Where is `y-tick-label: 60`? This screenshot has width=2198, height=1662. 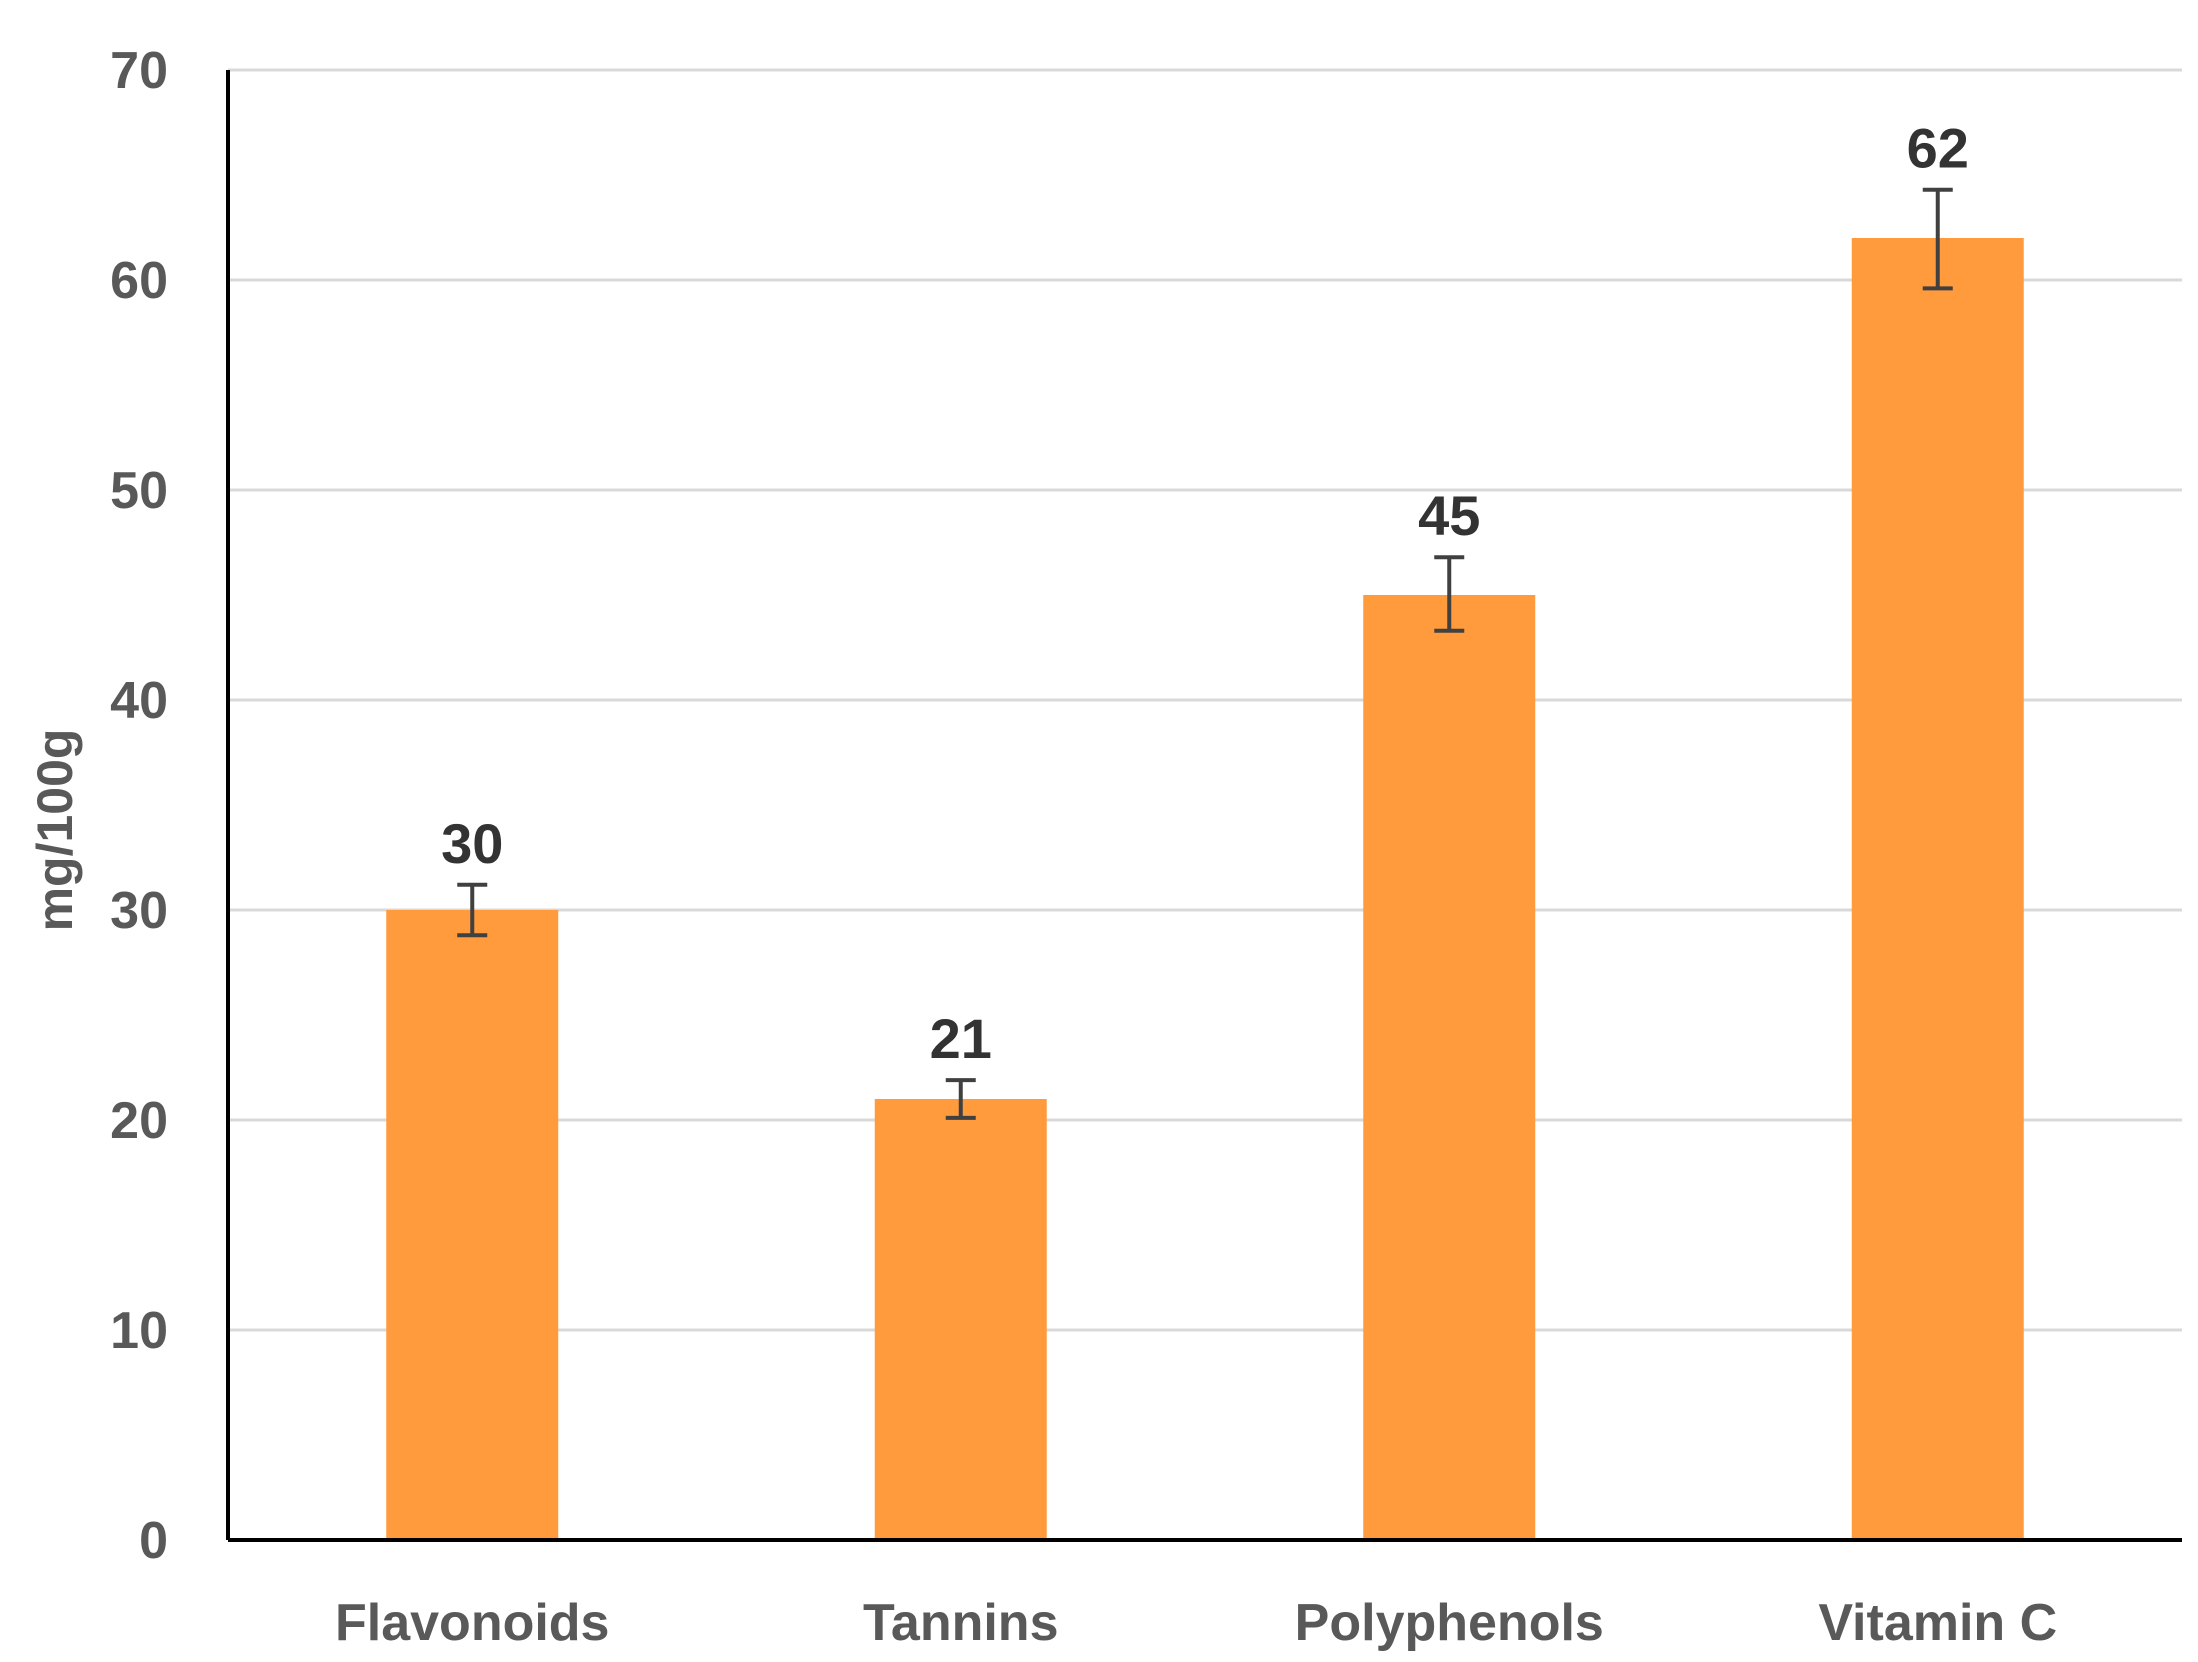 y-tick-label: 60 is located at coordinates (139, 281).